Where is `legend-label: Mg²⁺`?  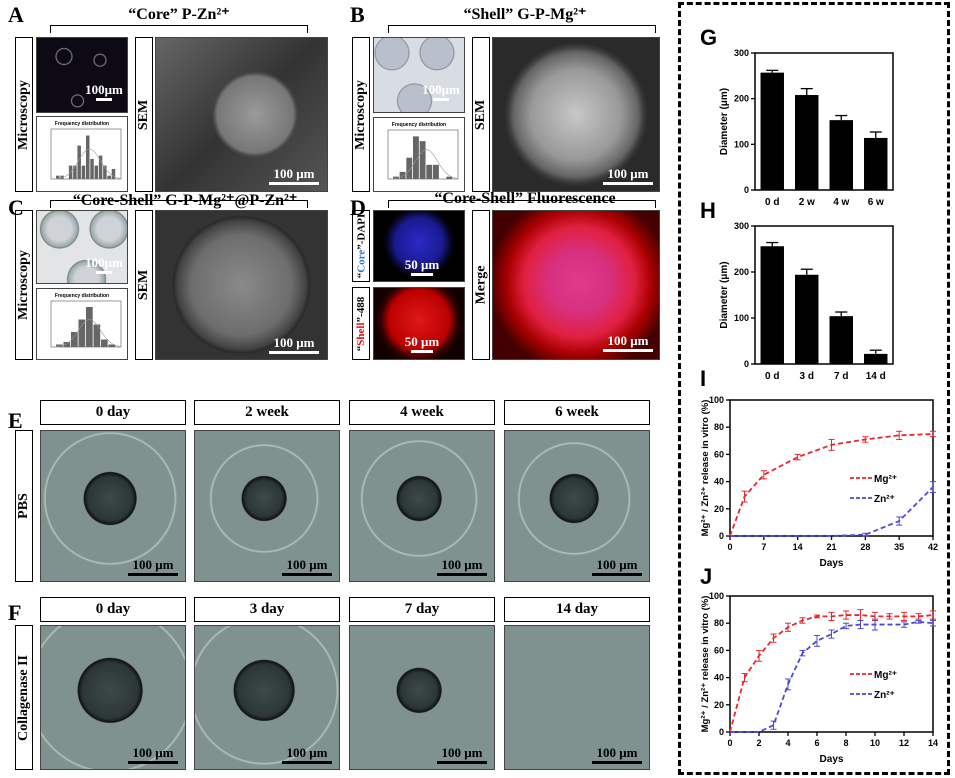 legend-label: Mg²⁺ is located at coordinates (885, 479).